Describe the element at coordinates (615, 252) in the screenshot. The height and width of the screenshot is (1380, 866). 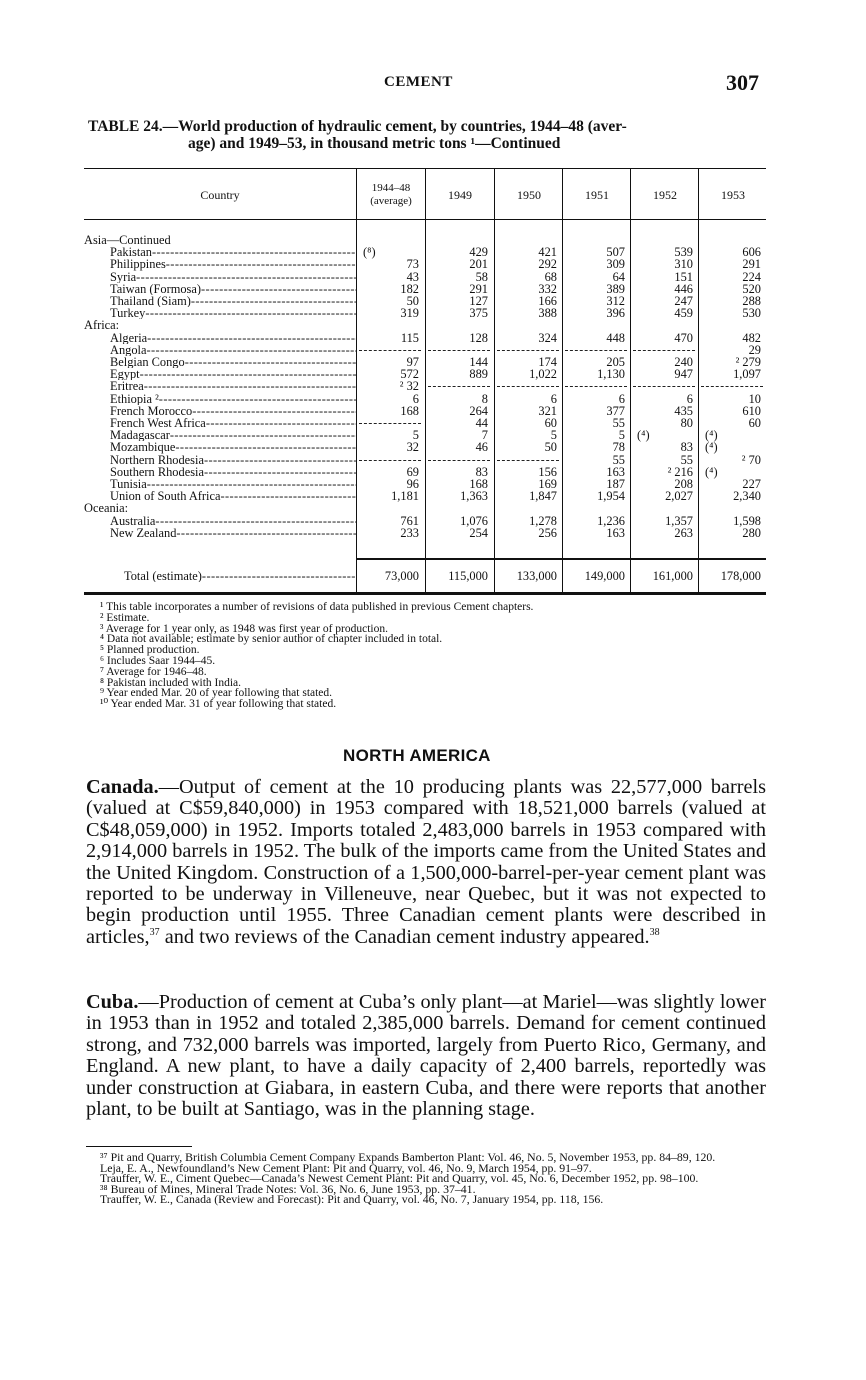
I see `table-cell: 507` at that location.